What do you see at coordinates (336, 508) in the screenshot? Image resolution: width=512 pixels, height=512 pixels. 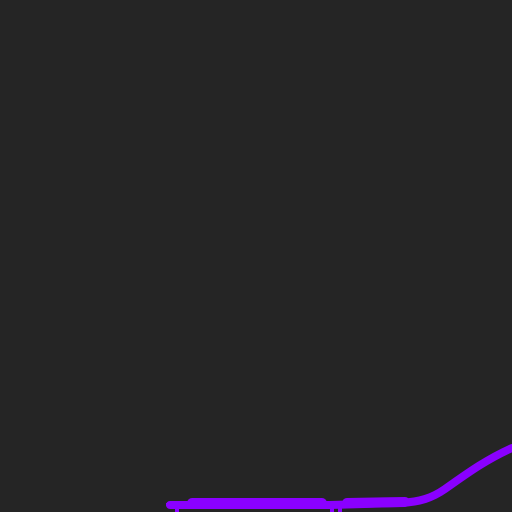 I see `node-handle-right` at bounding box center [336, 508].